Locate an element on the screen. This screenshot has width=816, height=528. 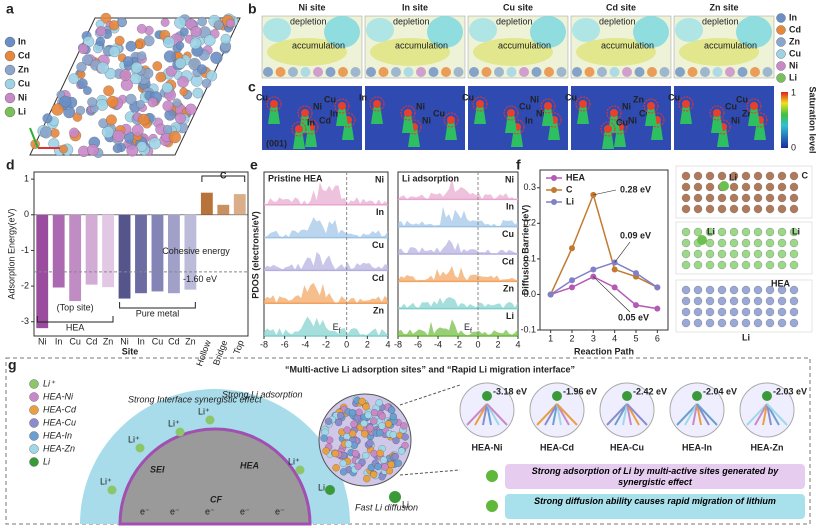
x-tick-label: 1 is located at coordinates (550, 338).